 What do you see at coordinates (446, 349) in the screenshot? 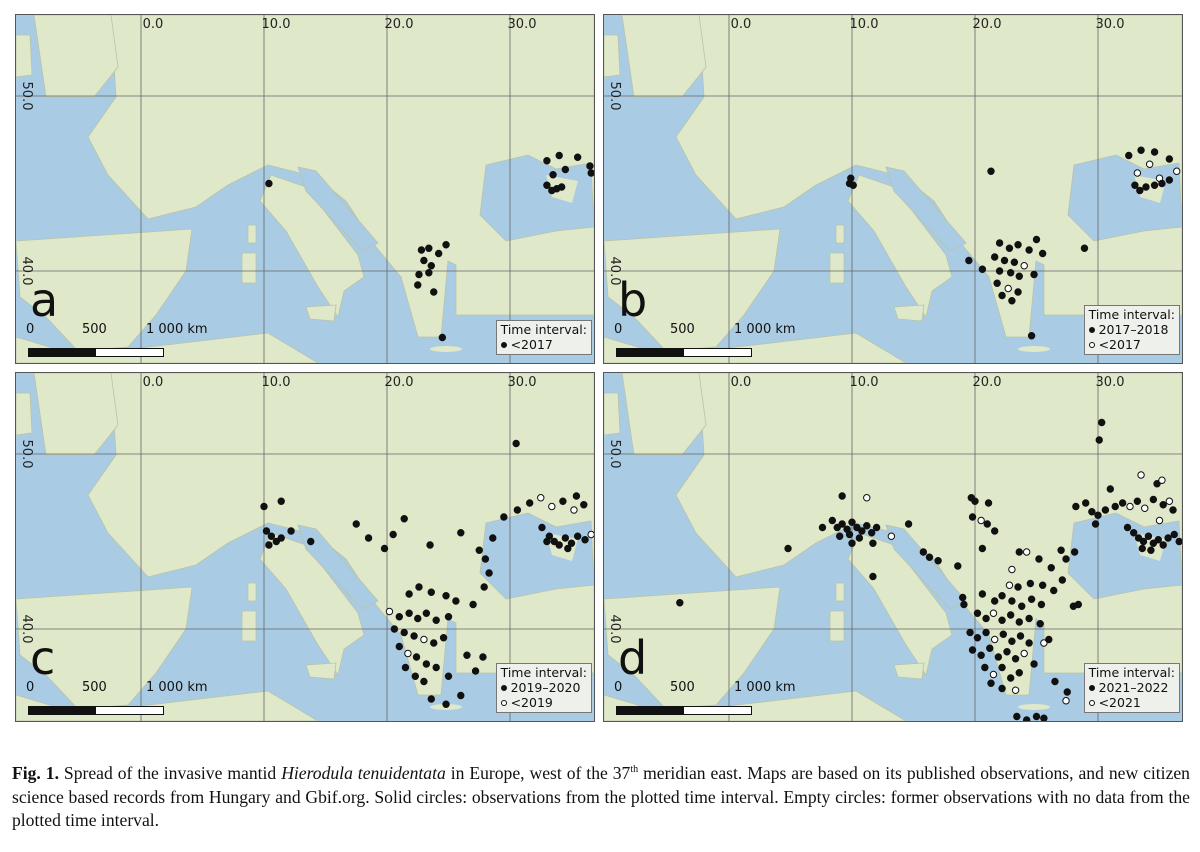
I see `crete-island` at bounding box center [446, 349].